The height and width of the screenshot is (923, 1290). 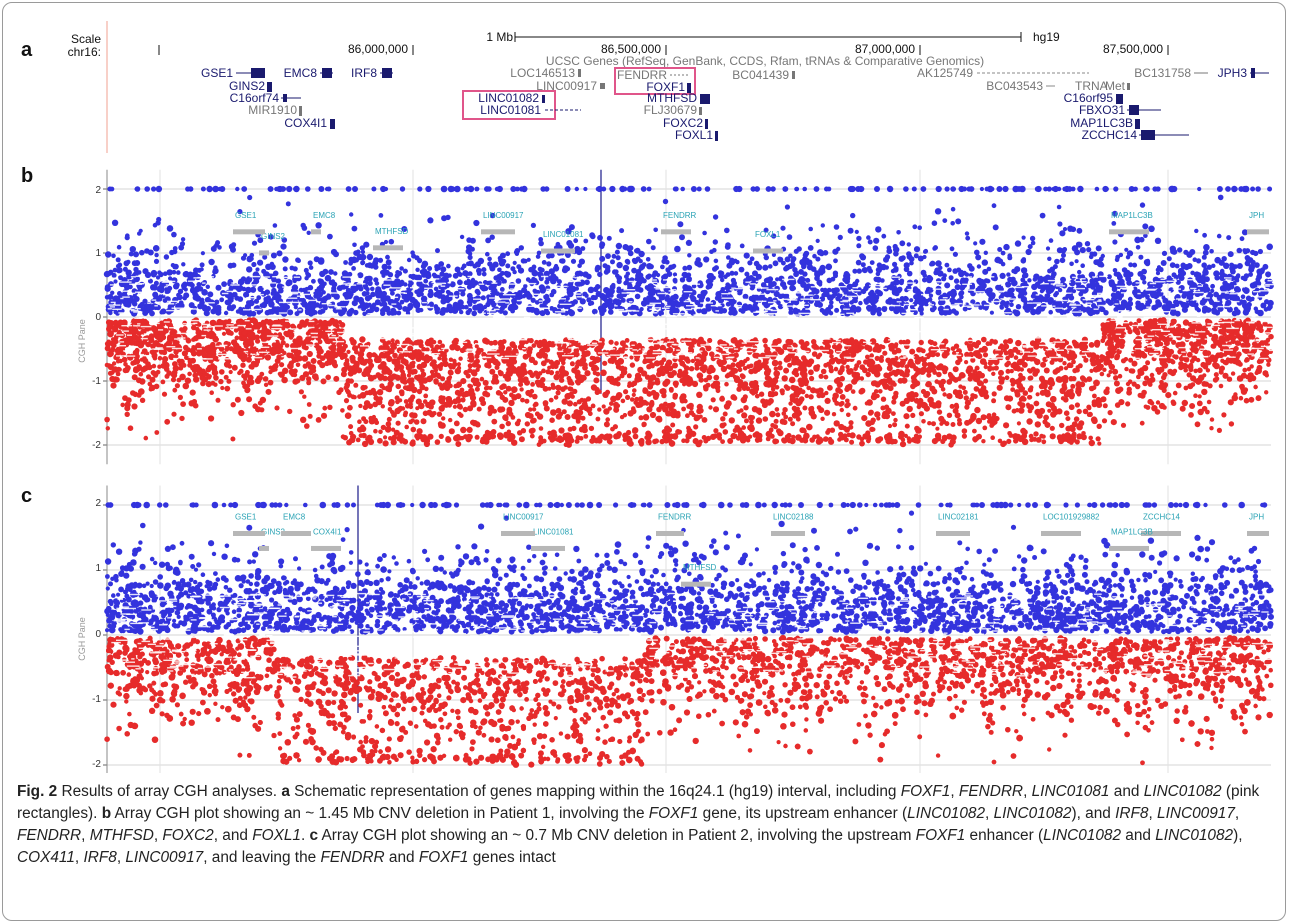 What do you see at coordinates (265, 98) in the screenshot?
I see `gene-c16orf74: C16orf74` at bounding box center [265, 98].